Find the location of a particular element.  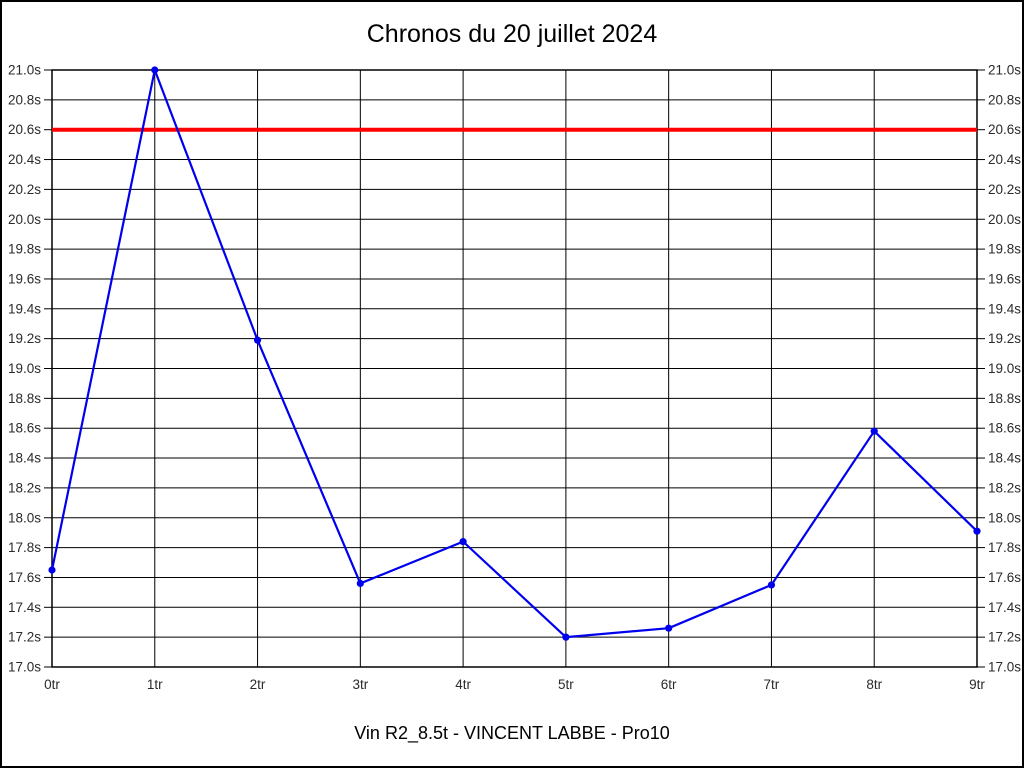

y-axis-tick-label-right: 17.0s is located at coordinates (1004, 667).